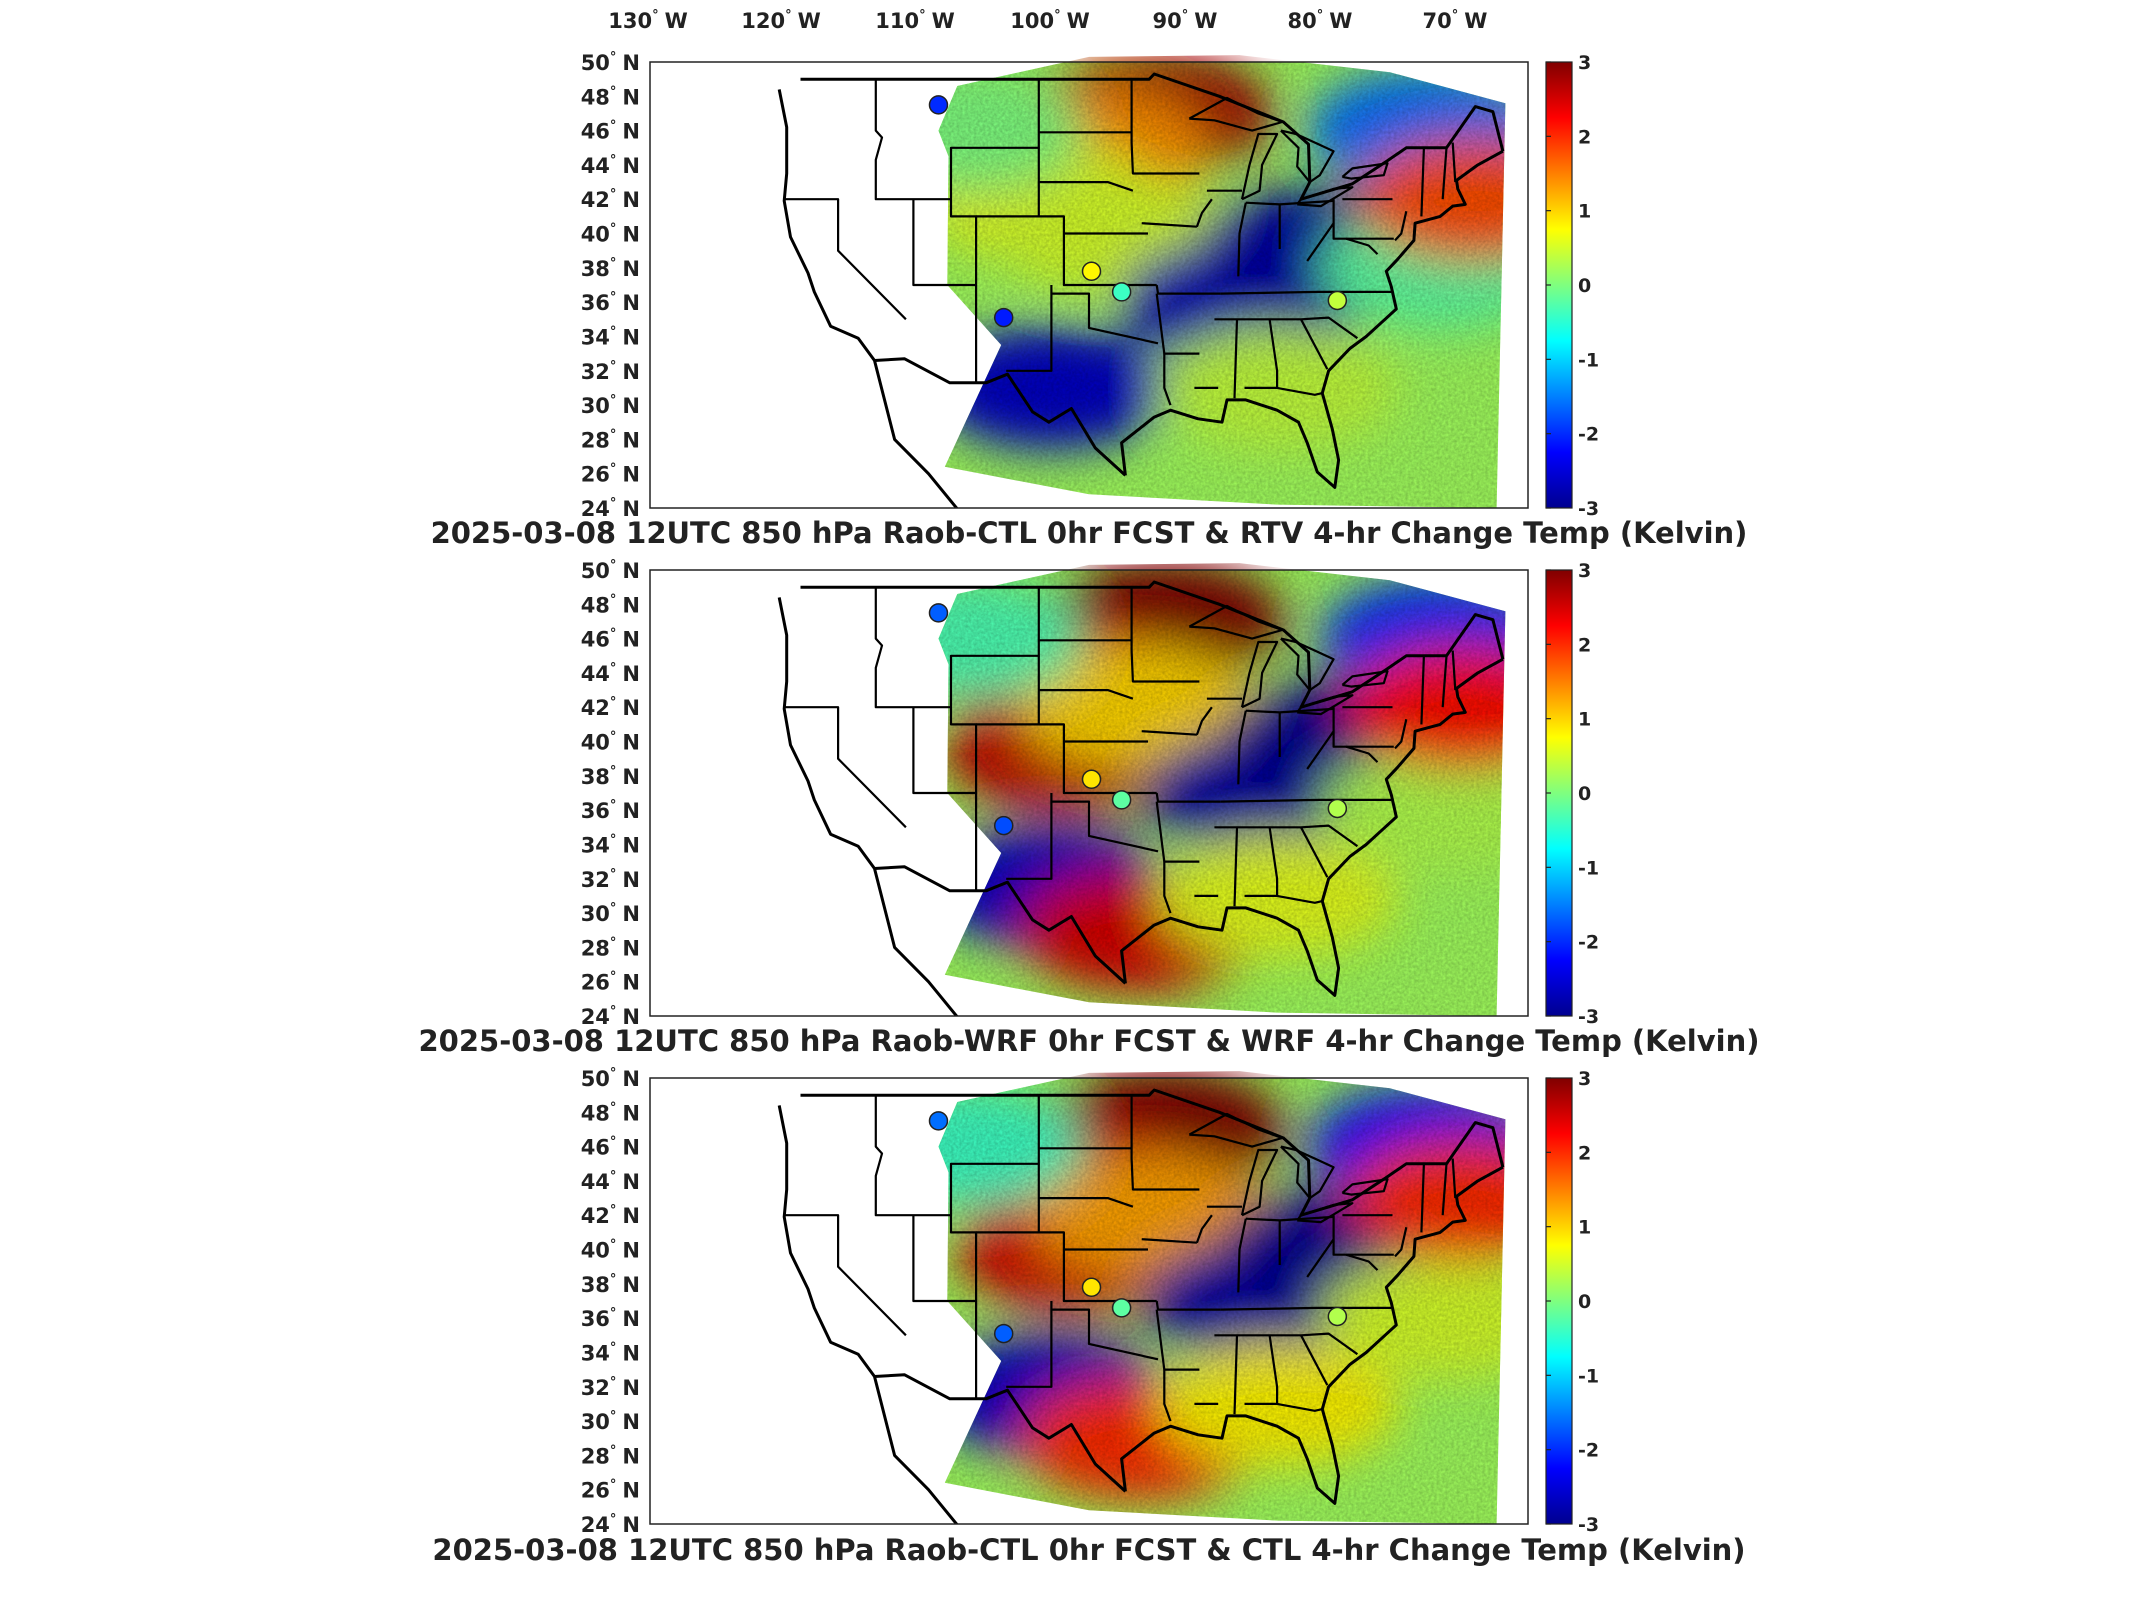  I want to click on lat-tick-label: 48° N, so click(610, 1112).